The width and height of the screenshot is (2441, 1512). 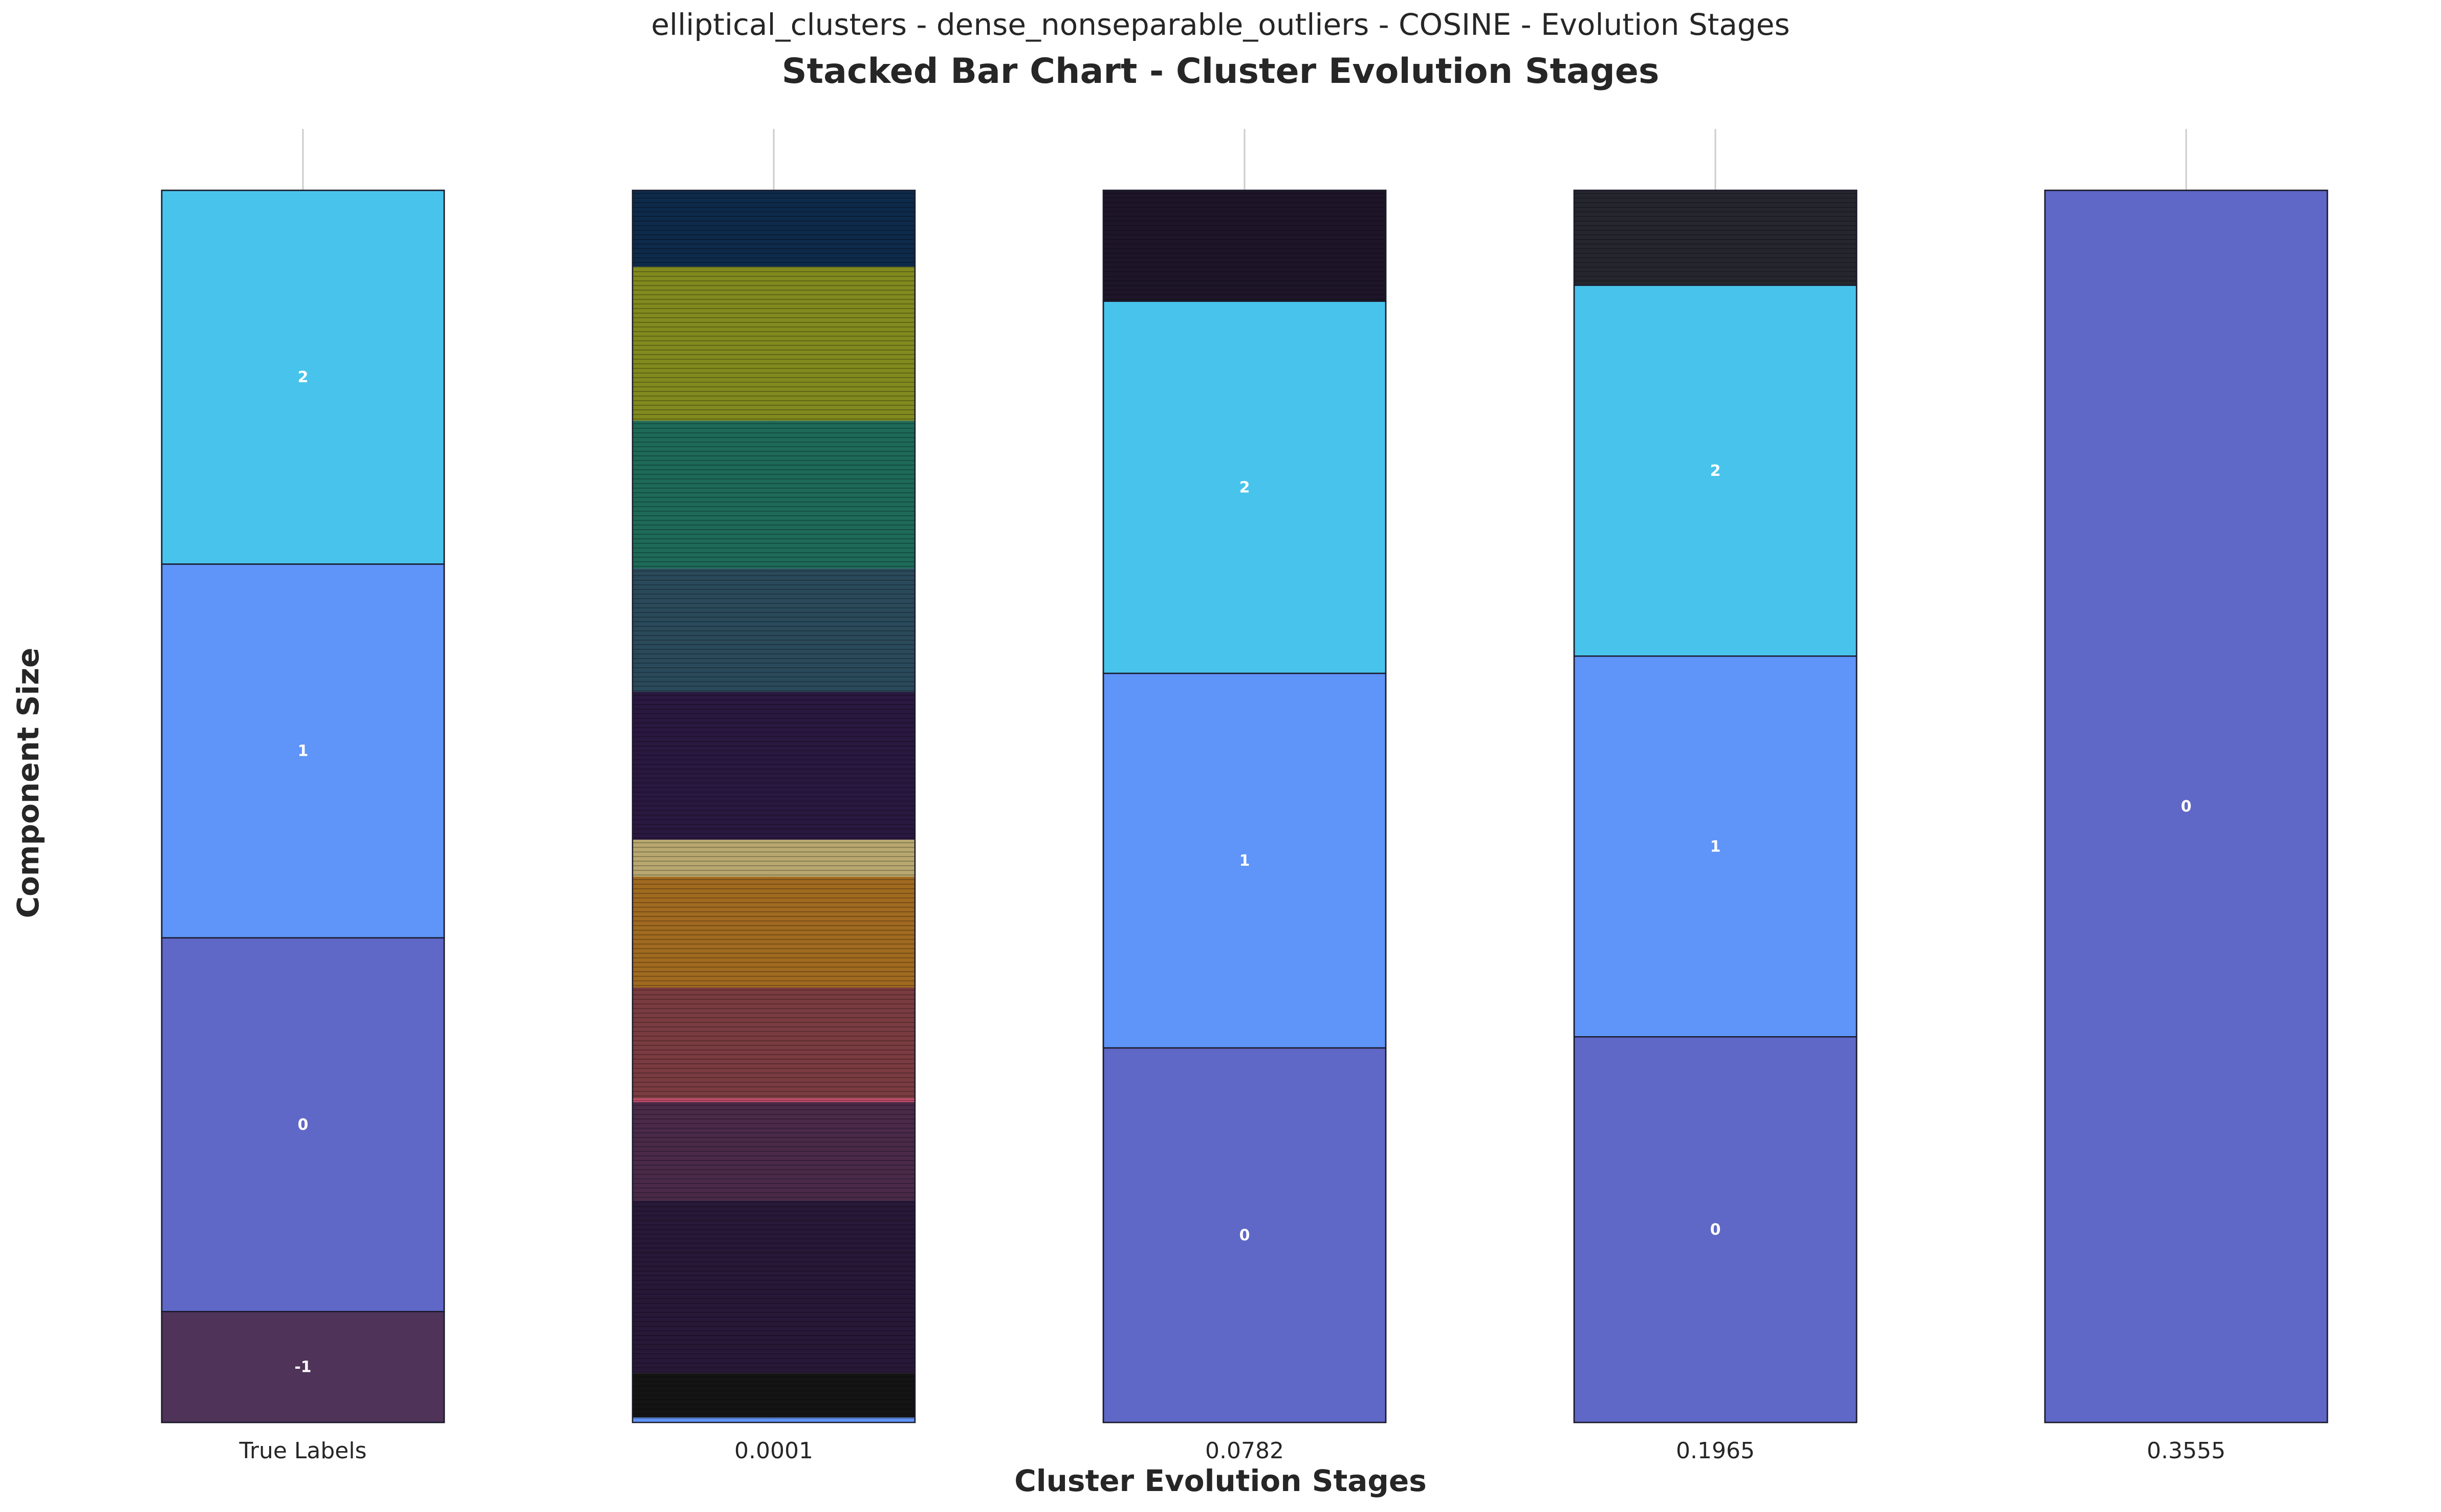 What do you see at coordinates (2186, 1451) in the screenshot?
I see `x-tick-label: 0.3555` at bounding box center [2186, 1451].